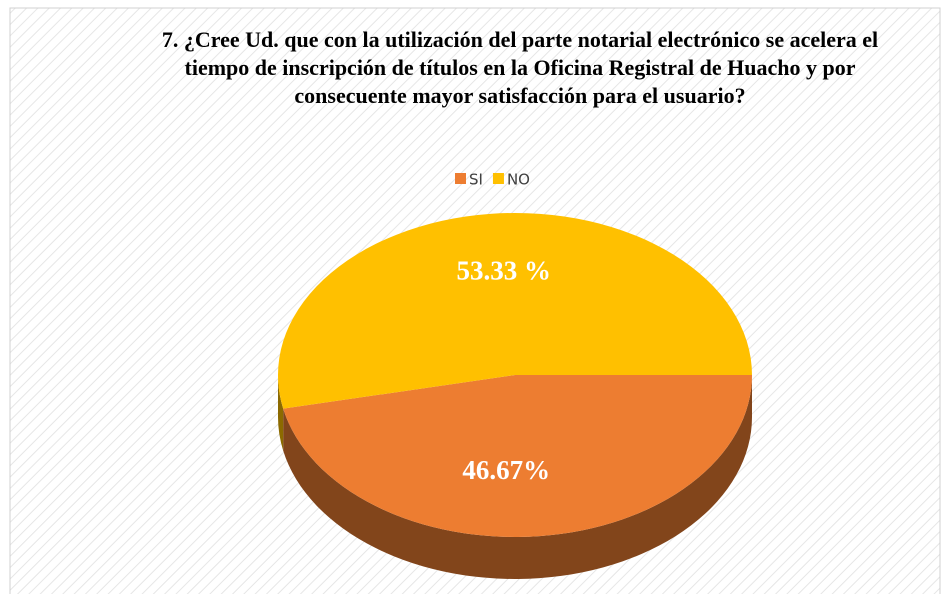 The height and width of the screenshot is (594, 952). I want to click on legend-label: NO, so click(518, 180).